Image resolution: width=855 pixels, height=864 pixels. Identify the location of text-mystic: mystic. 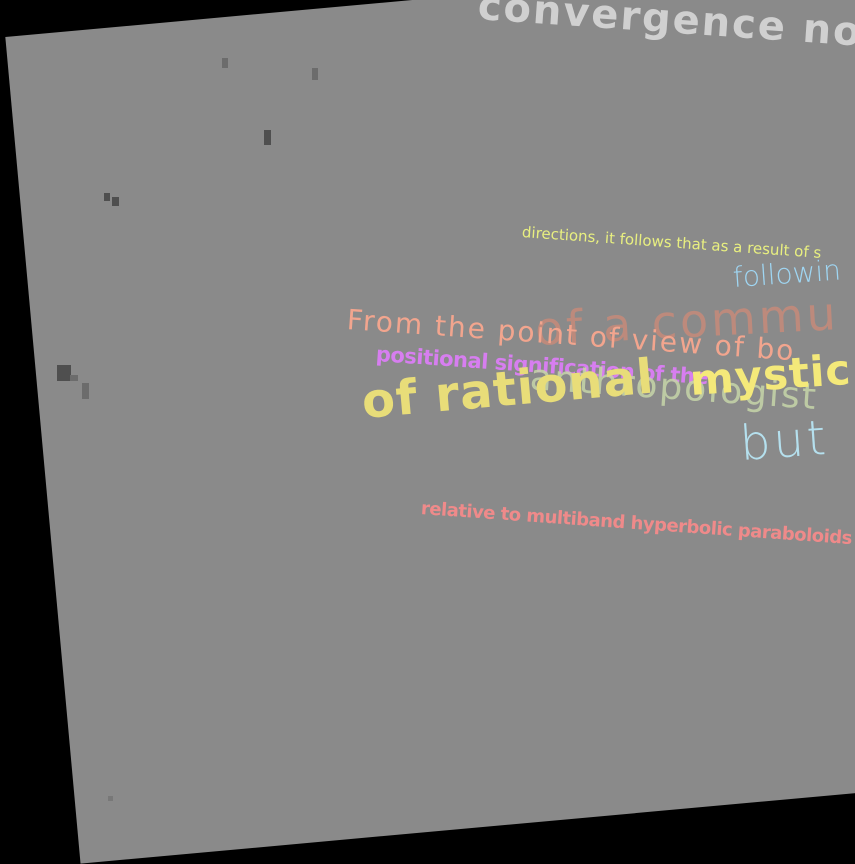
(770, 374).